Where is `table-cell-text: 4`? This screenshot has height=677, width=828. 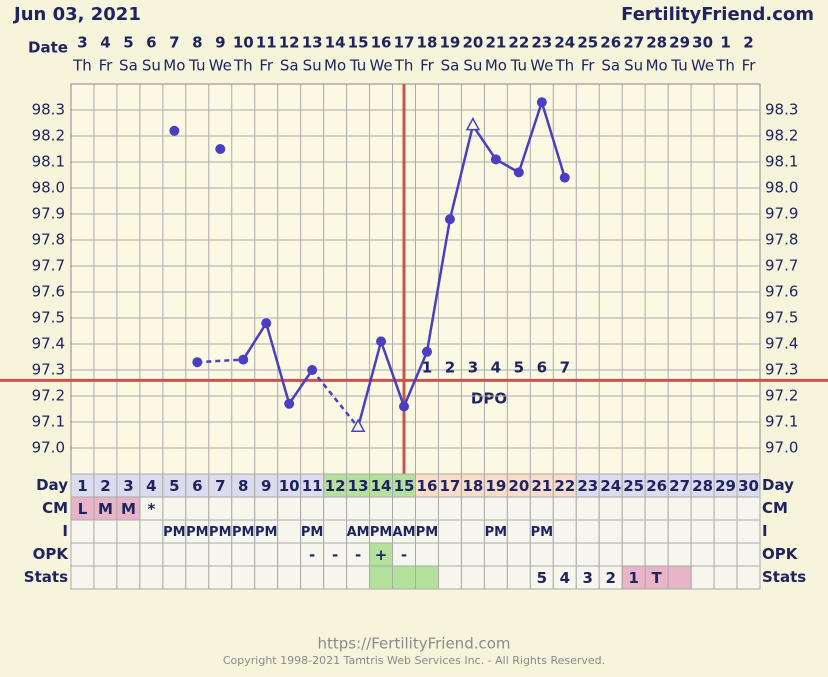 table-cell-text: 4 is located at coordinates (151, 486).